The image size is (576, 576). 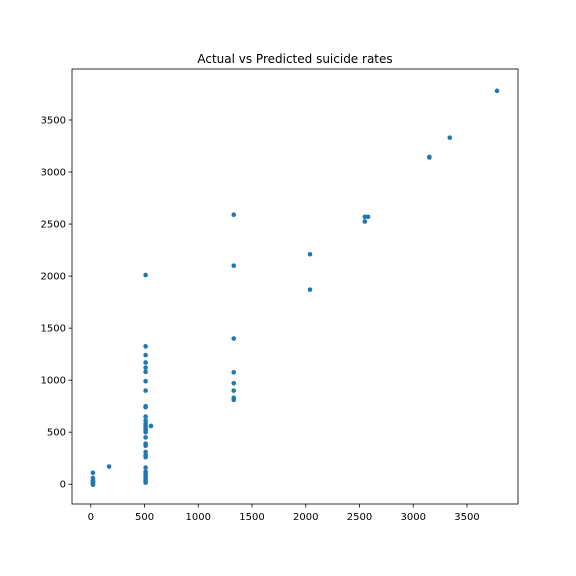 What do you see at coordinates (294, 59) in the screenshot?
I see `chart-title: Actual vs Predicted suicide rates` at bounding box center [294, 59].